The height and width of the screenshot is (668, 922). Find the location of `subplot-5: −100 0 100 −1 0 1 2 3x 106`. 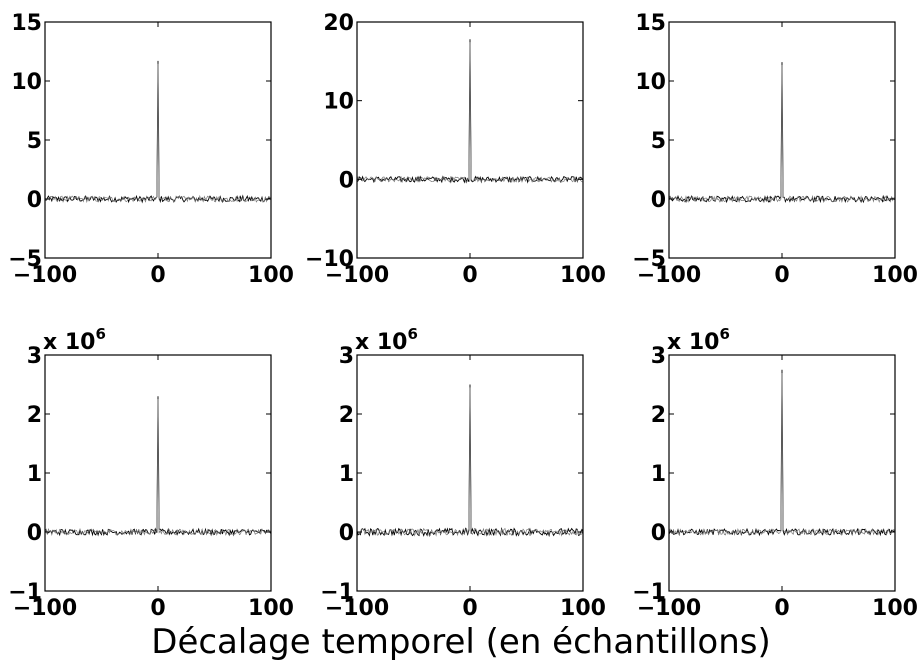

subplot-5: −100 0 100 −1 0 1 2 3x 106 is located at coordinates (463, 473).